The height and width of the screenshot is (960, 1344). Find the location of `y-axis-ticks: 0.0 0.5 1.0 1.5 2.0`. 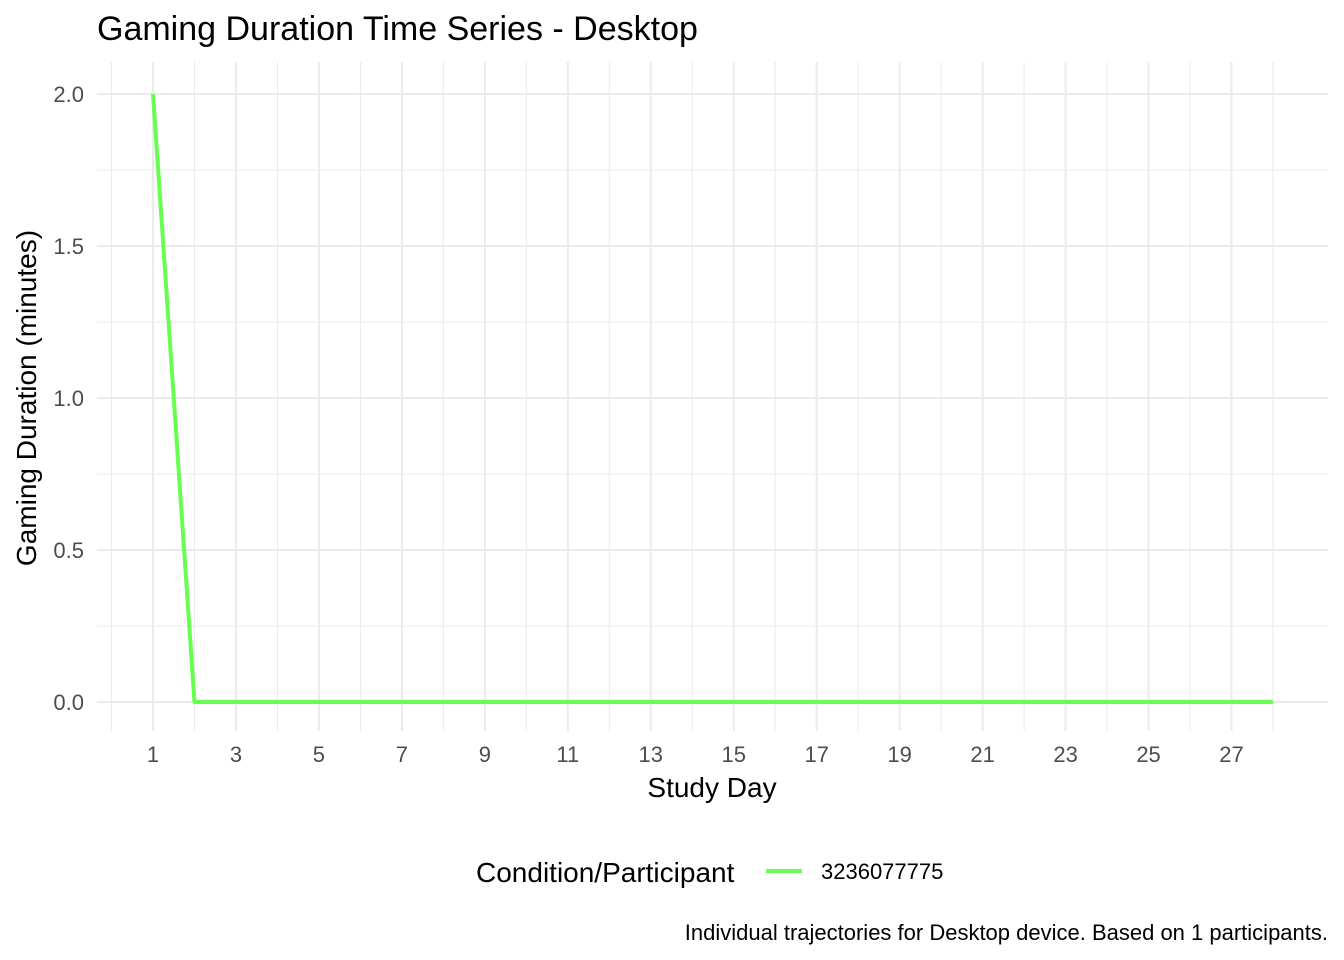

y-axis-ticks: 0.0 0.5 1.0 1.5 2.0 is located at coordinates (68, 398).